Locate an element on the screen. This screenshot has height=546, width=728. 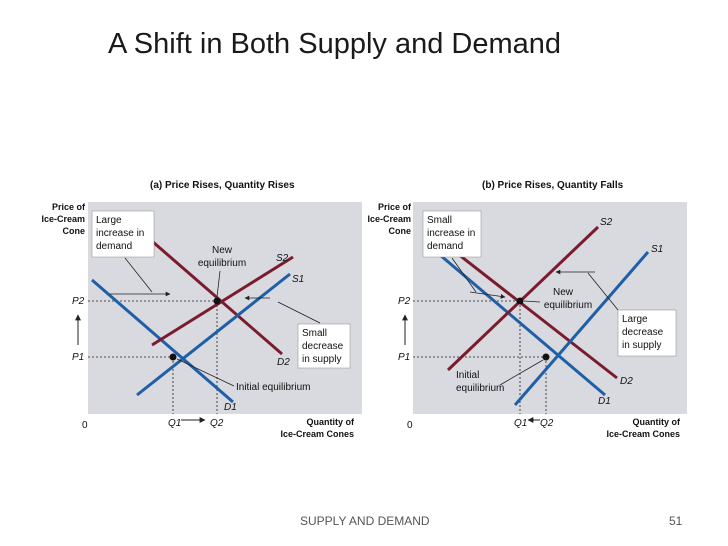
panel-b-supply-s2 is located at coordinates (523, 298).